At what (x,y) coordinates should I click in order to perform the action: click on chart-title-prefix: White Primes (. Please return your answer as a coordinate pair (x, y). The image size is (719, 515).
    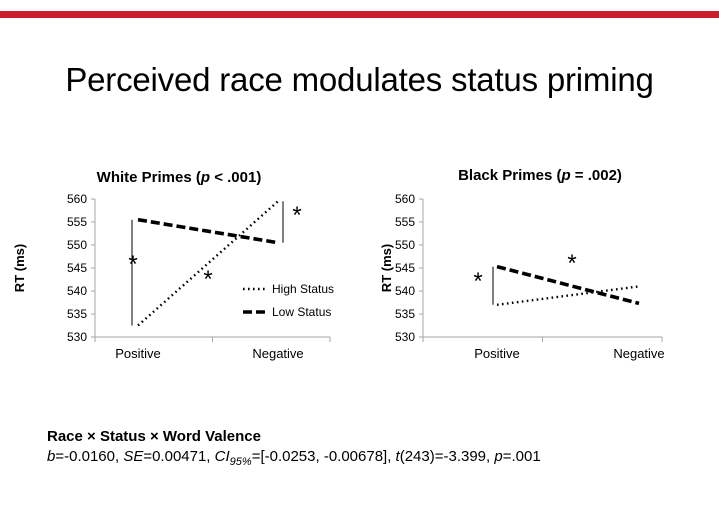
    Looking at the image, I should click on (149, 177).